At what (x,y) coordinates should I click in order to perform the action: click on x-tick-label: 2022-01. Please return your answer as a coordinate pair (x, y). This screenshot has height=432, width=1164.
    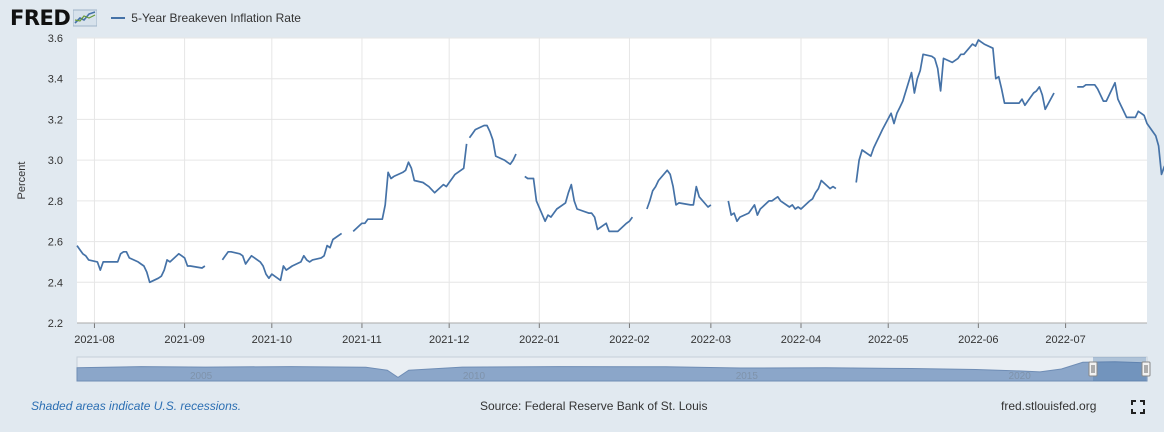
    Looking at the image, I should click on (539, 340).